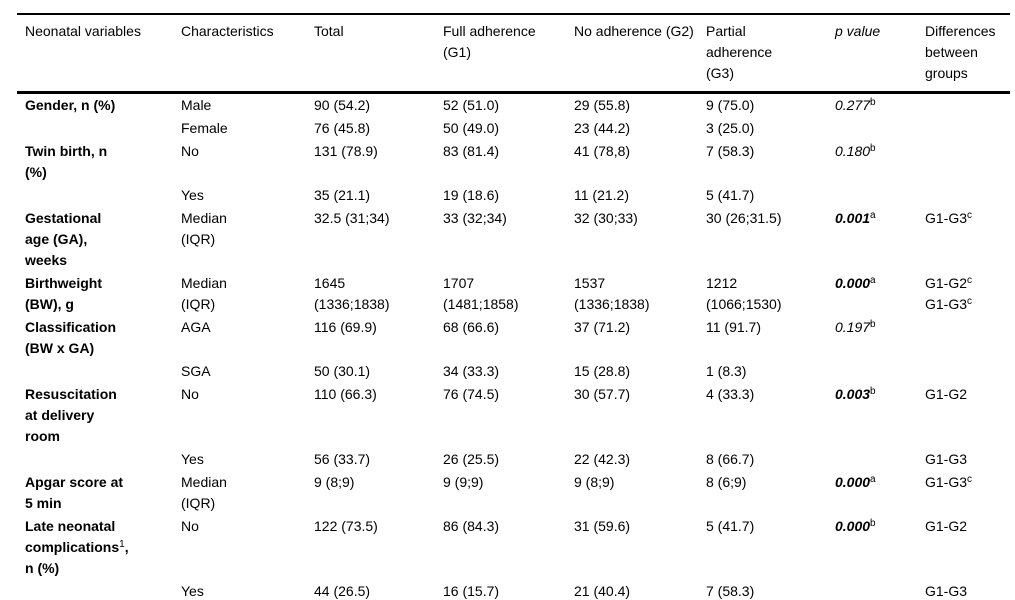 The image size is (1015, 600). Describe the element at coordinates (196, 327) in the screenshot. I see `characteristic-cell: AGA` at that location.